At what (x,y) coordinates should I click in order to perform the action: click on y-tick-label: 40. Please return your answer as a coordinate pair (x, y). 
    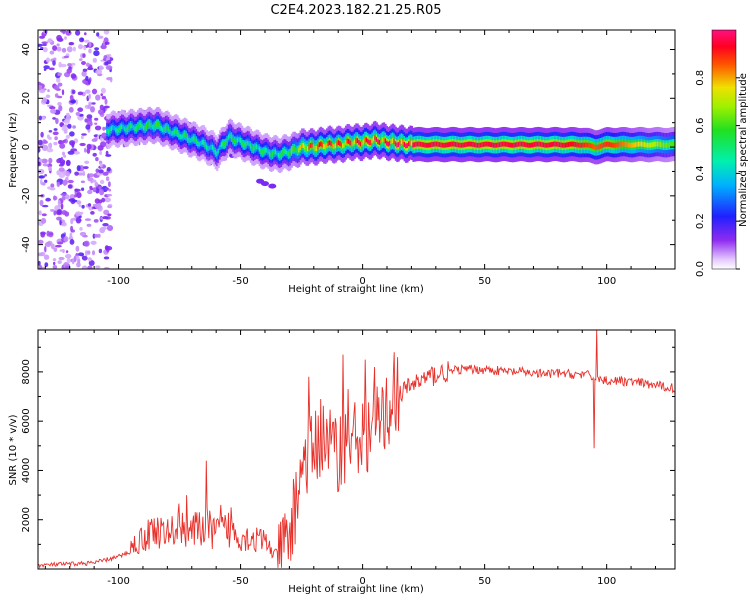
    Looking at the image, I should click on (26, 49).